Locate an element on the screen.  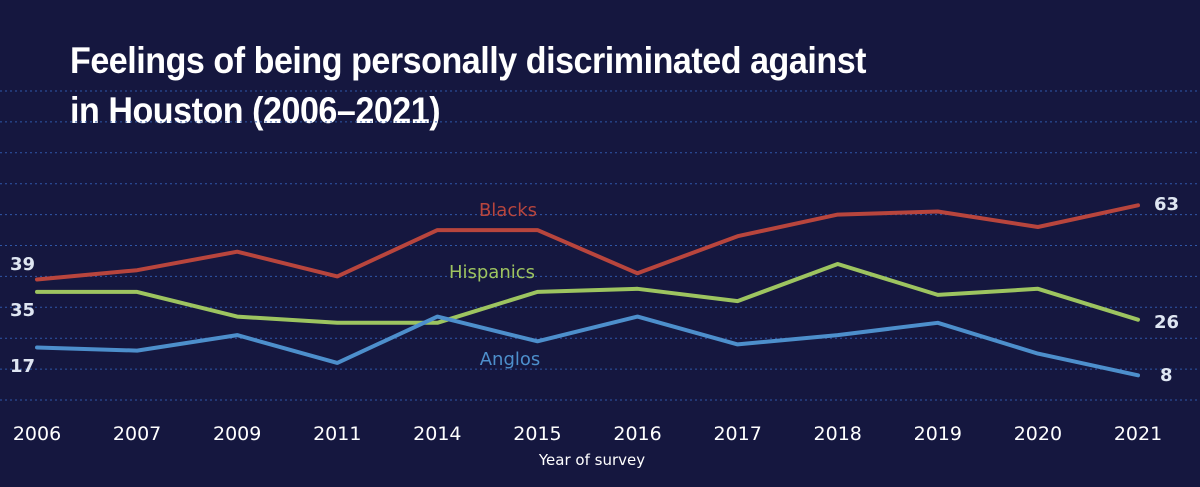
x-tick-label: 2009 is located at coordinates (237, 434).